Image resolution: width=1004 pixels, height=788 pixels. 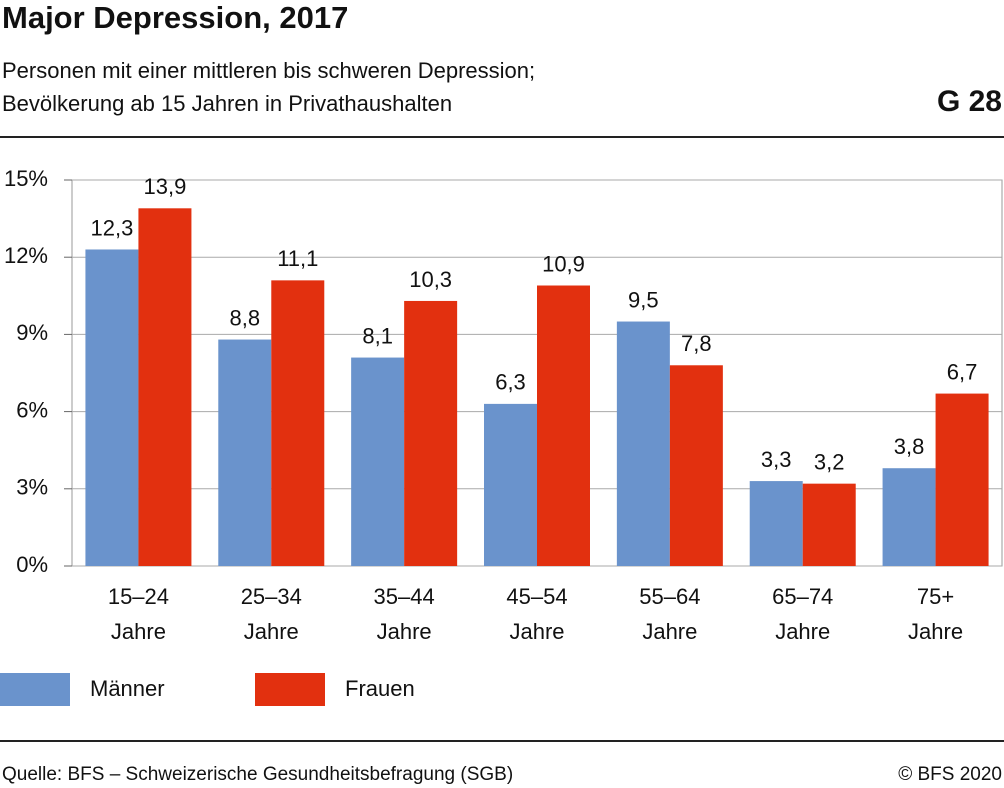 I want to click on y-tick-label: 6%, so click(x=32, y=409).